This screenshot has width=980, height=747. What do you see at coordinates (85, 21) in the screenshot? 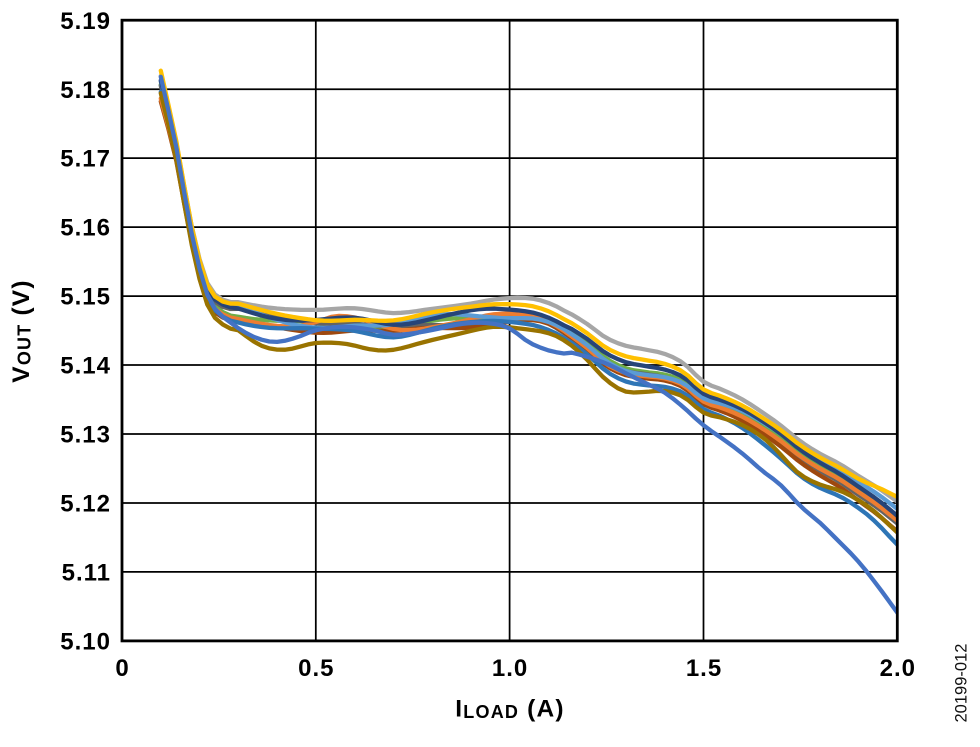
I see `svg-text: 5.19` at bounding box center [85, 21].